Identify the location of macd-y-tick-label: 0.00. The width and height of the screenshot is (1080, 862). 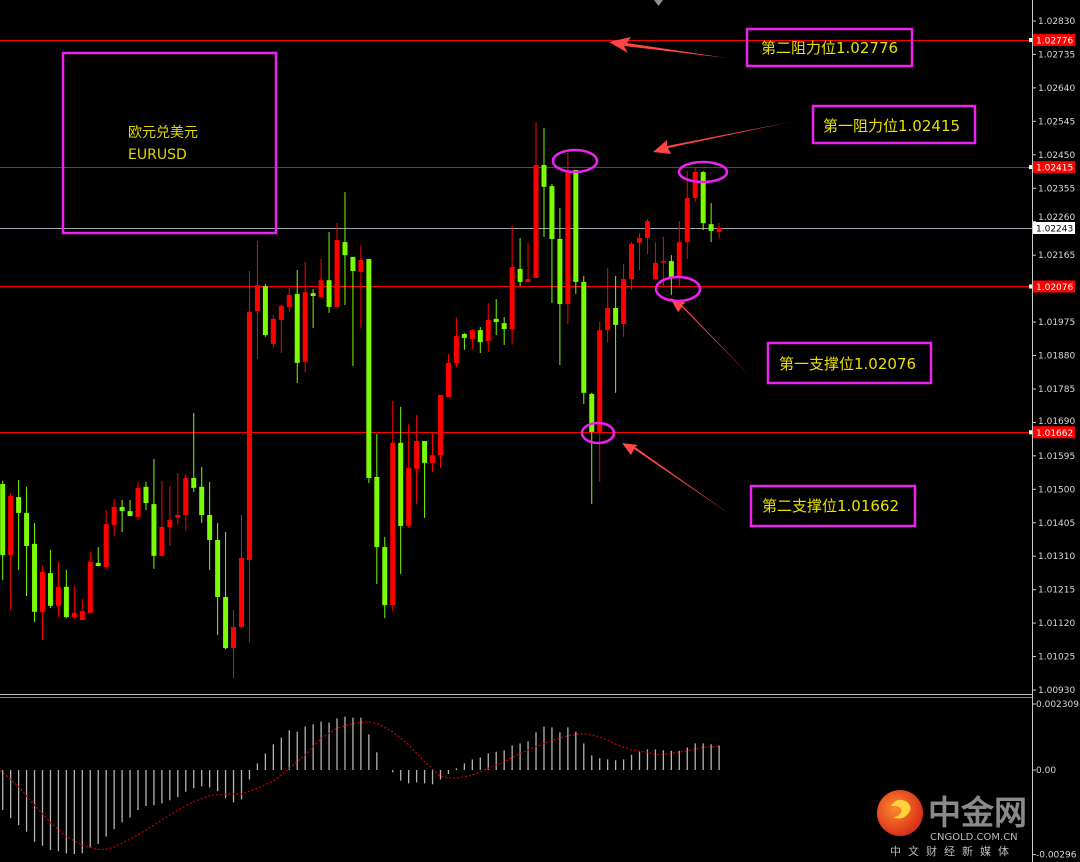
(1046, 771).